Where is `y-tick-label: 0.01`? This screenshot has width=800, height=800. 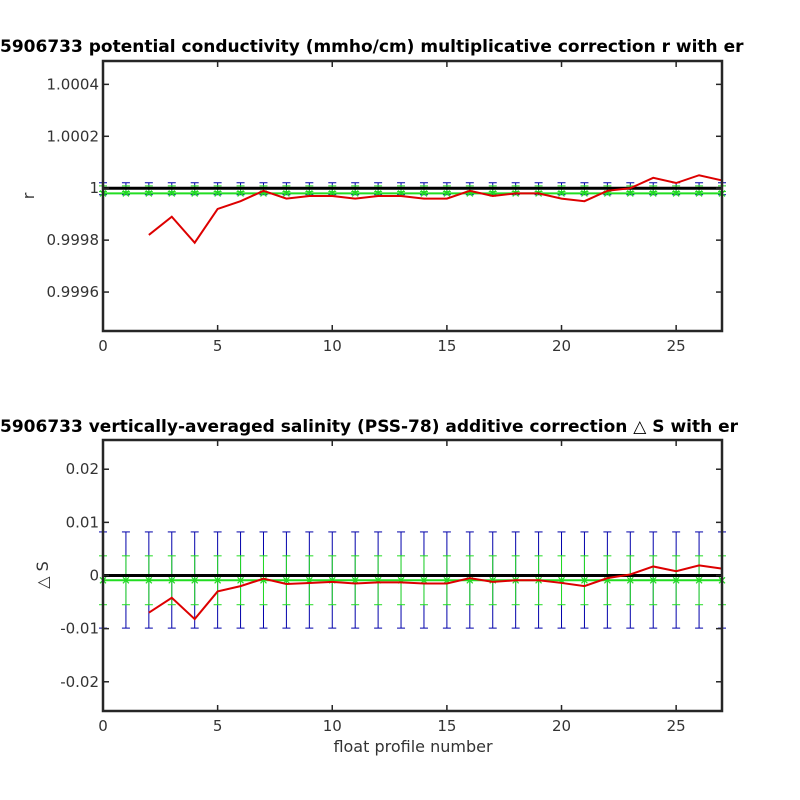 y-tick-label: 0.01 is located at coordinates (82, 522).